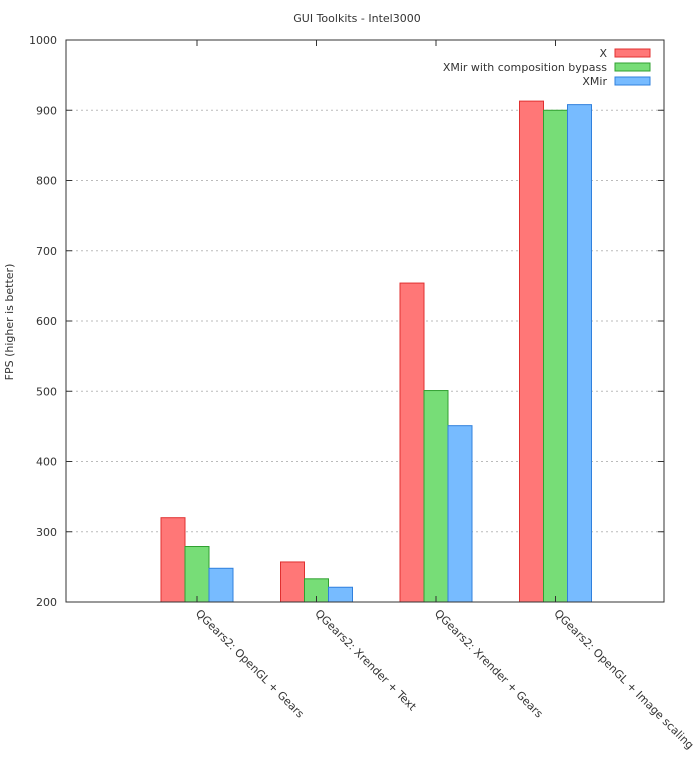 This screenshot has height=770, width=700. I want to click on y-tick-label: 300, so click(46, 532).